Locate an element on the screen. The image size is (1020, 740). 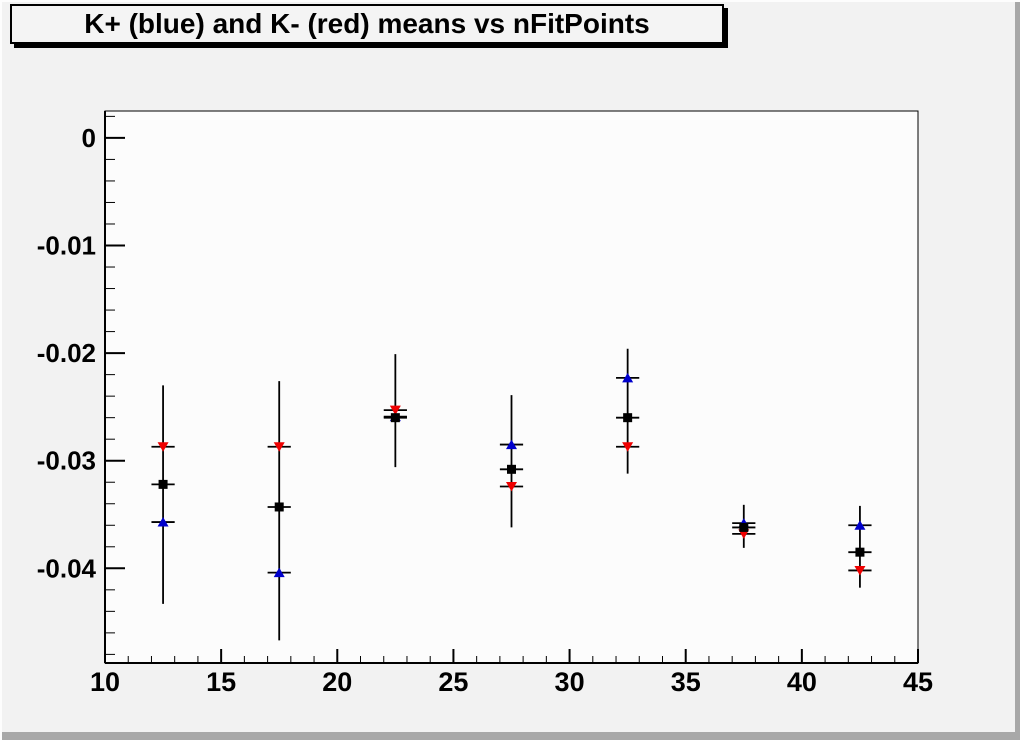
y-tick-label: -0.03 is located at coordinates (66, 461).